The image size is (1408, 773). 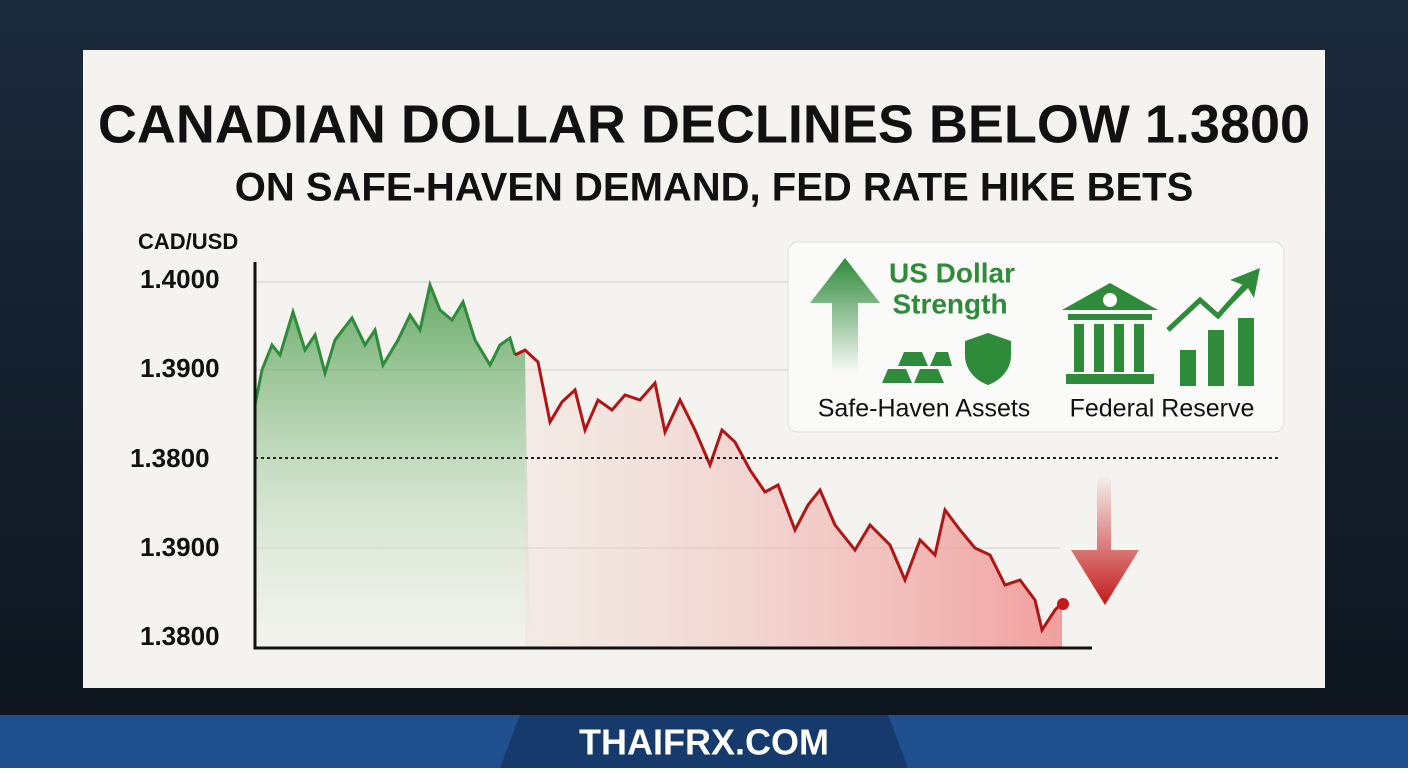 What do you see at coordinates (988, 359) in the screenshot?
I see `shield-icon` at bounding box center [988, 359].